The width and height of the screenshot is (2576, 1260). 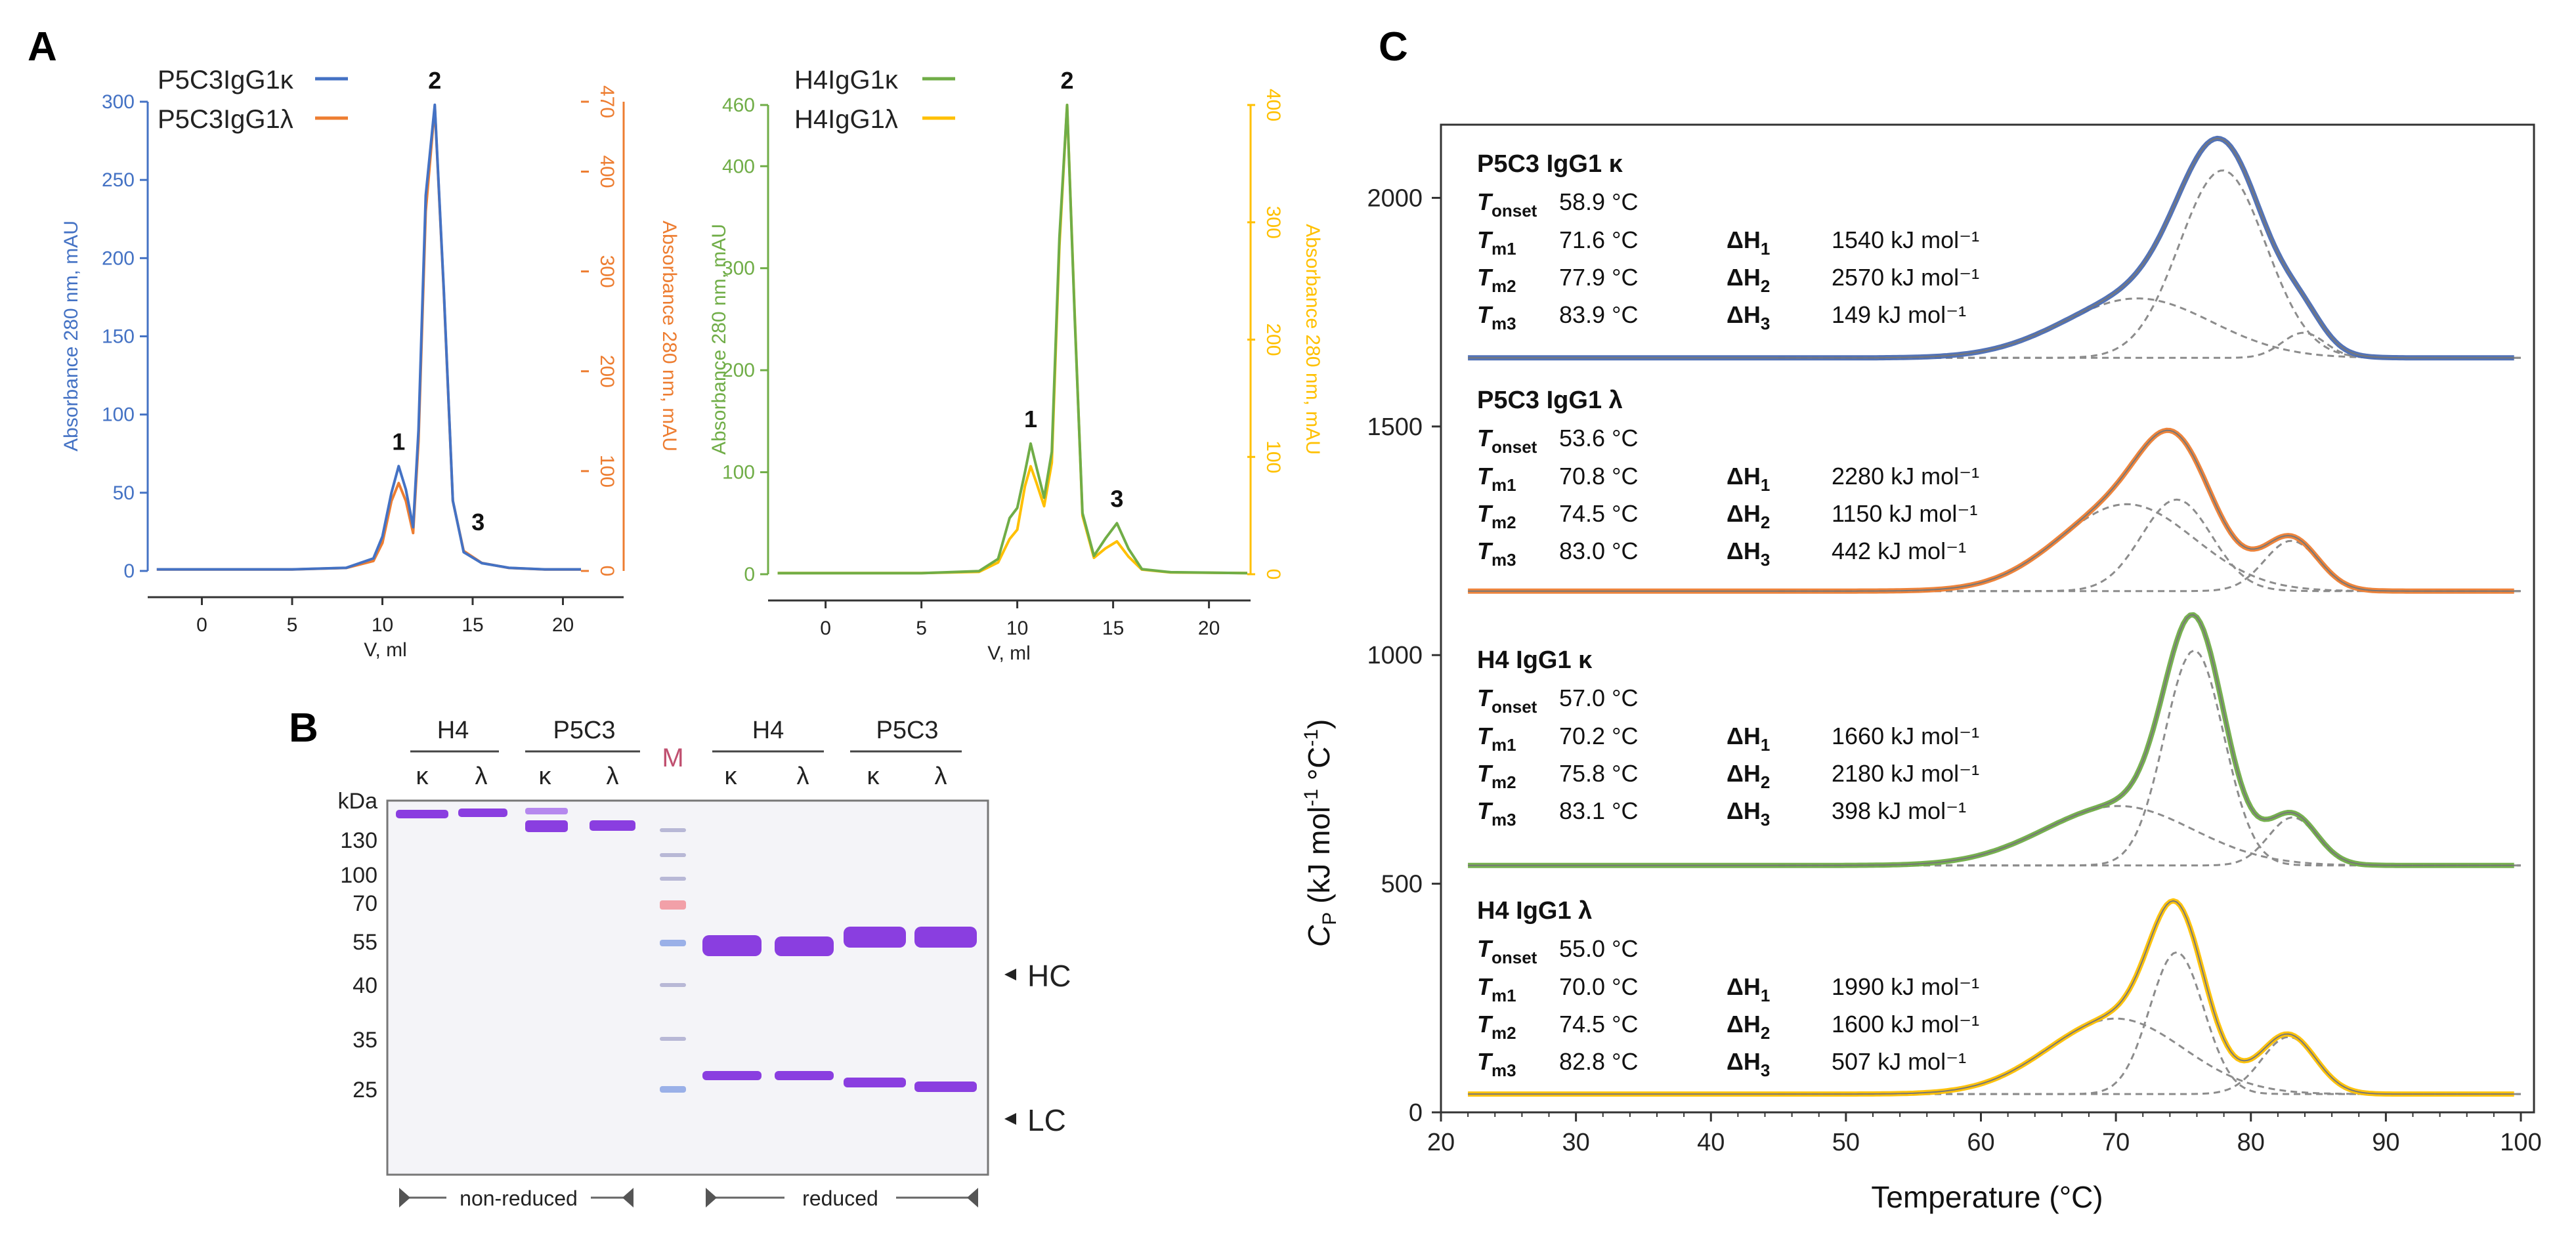 What do you see at coordinates (1905, 239) in the screenshot?
I see `c-ann-1-dh1-value: 1540 kJ mol⁻¹` at bounding box center [1905, 239].